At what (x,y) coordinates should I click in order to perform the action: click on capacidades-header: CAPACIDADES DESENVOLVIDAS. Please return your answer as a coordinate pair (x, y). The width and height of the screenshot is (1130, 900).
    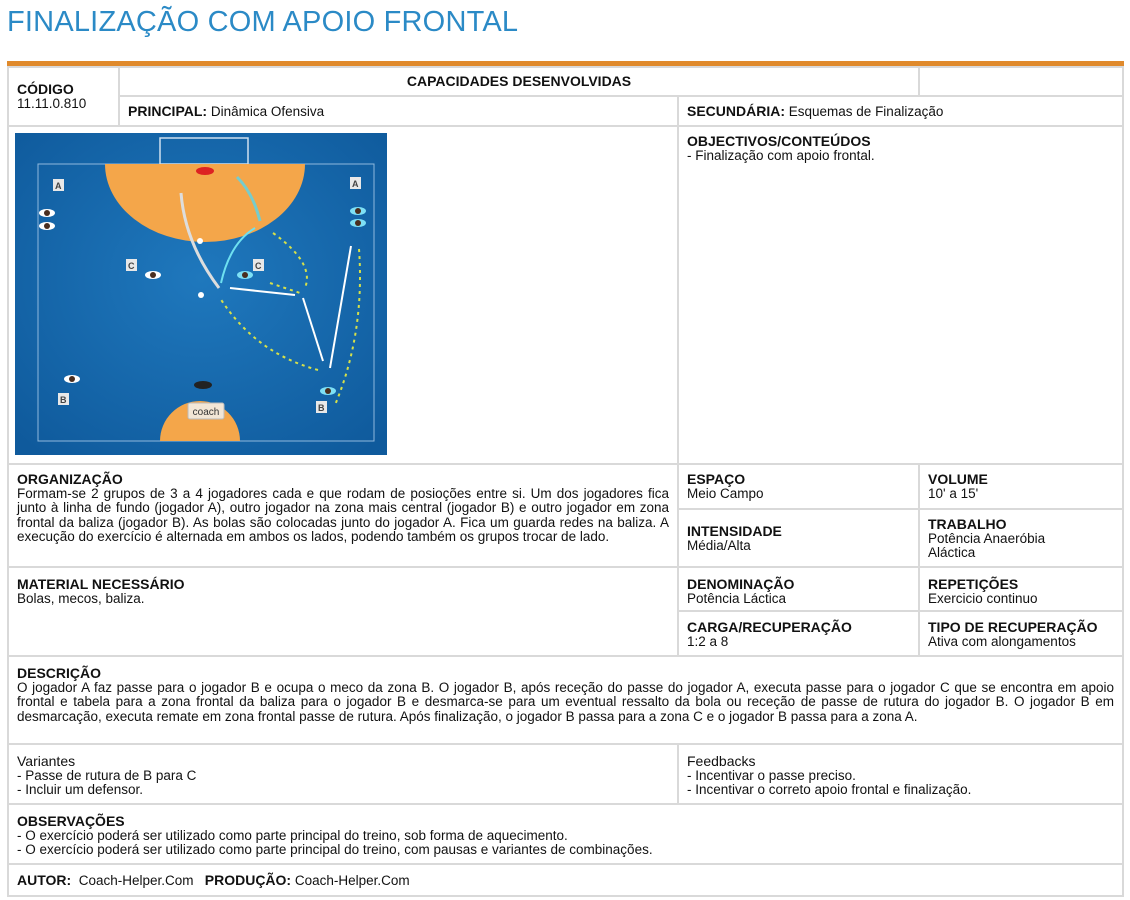
    Looking at the image, I should click on (519, 81).